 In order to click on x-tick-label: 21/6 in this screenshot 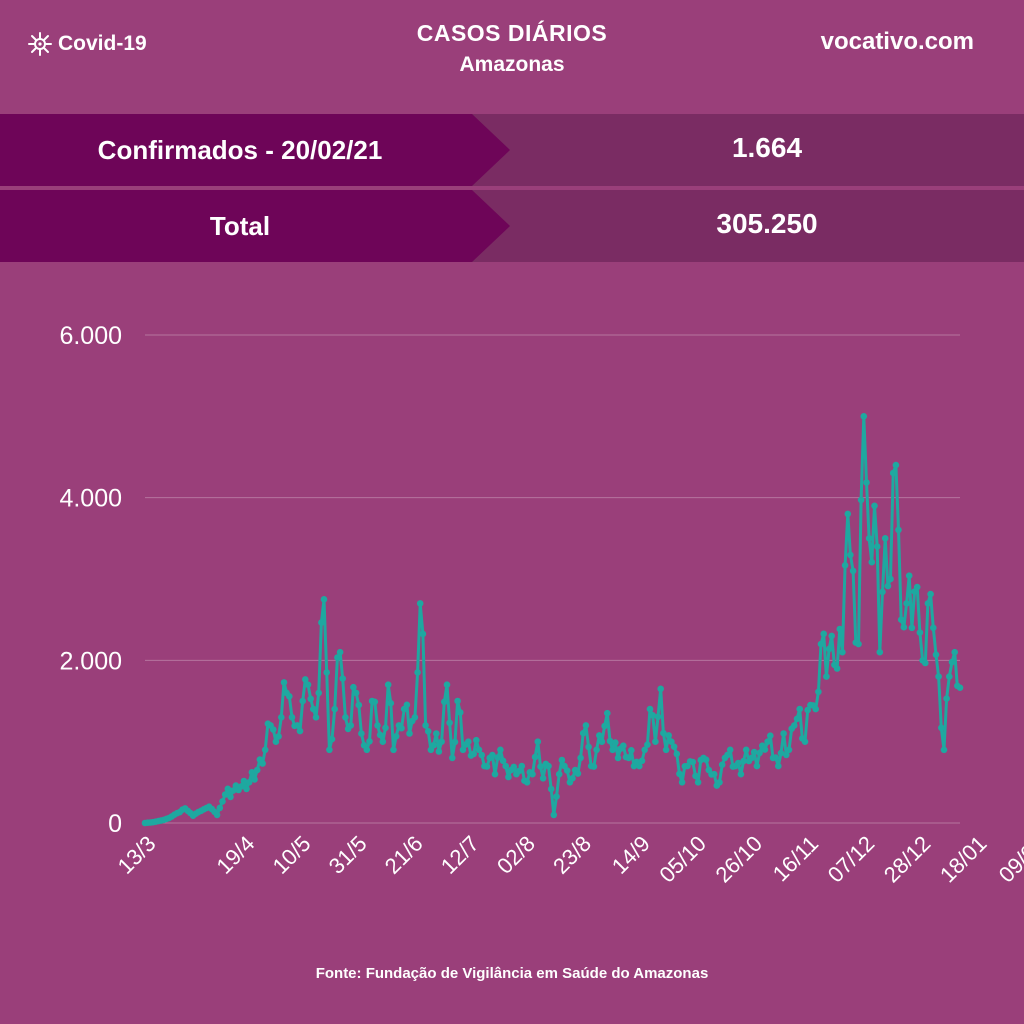, I will do `click(404, 855)`.